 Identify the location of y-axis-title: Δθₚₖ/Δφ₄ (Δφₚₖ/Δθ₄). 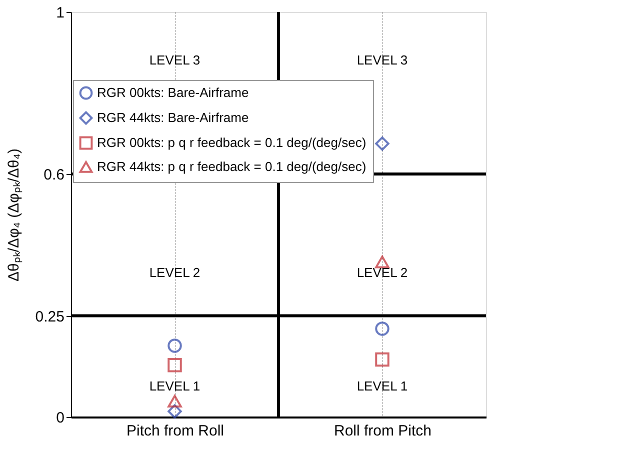
(13, 215).